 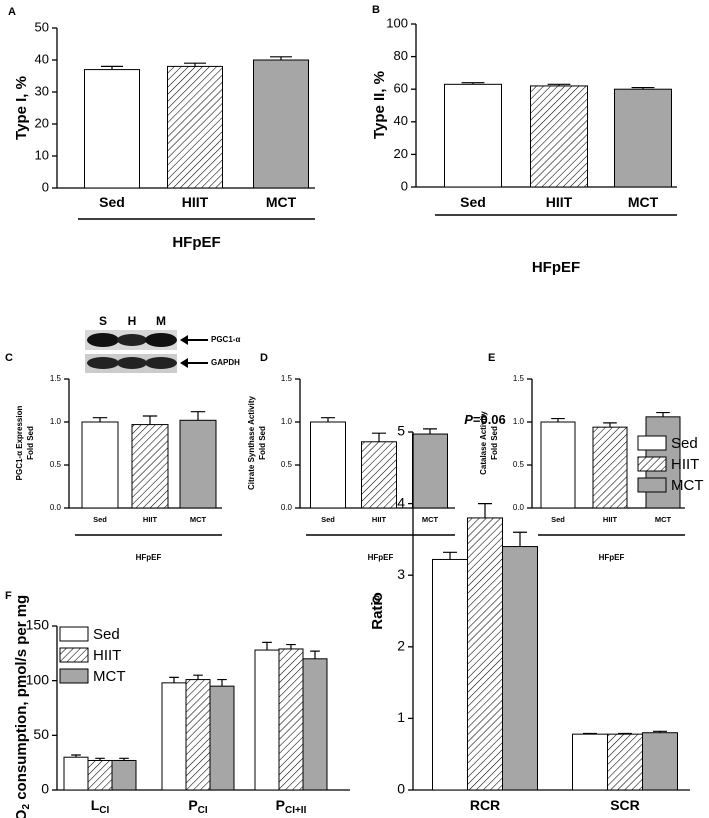 What do you see at coordinates (287, 378) in the screenshot?
I see `y-tick-label: 1.5` at bounding box center [287, 378].